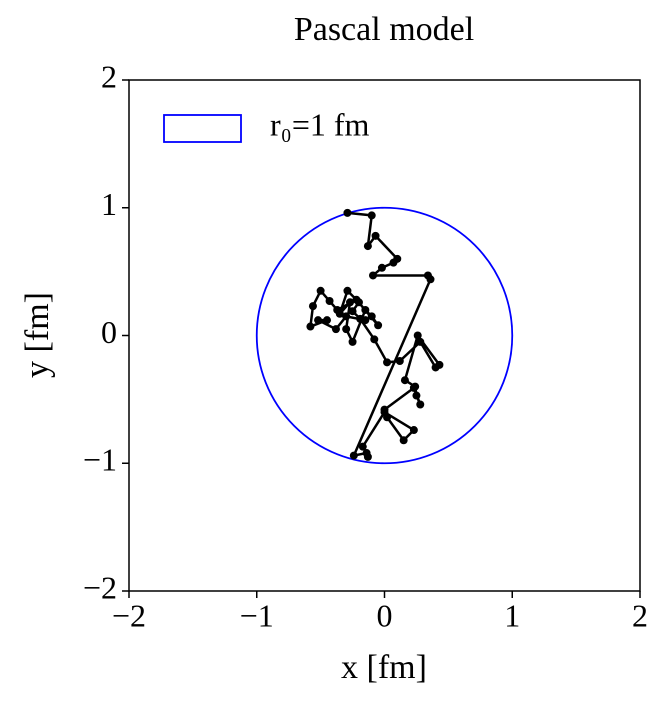 The width and height of the screenshot is (664, 706). Describe the element at coordinates (640, 615) in the screenshot. I see `x-tick-label: 2` at that location.